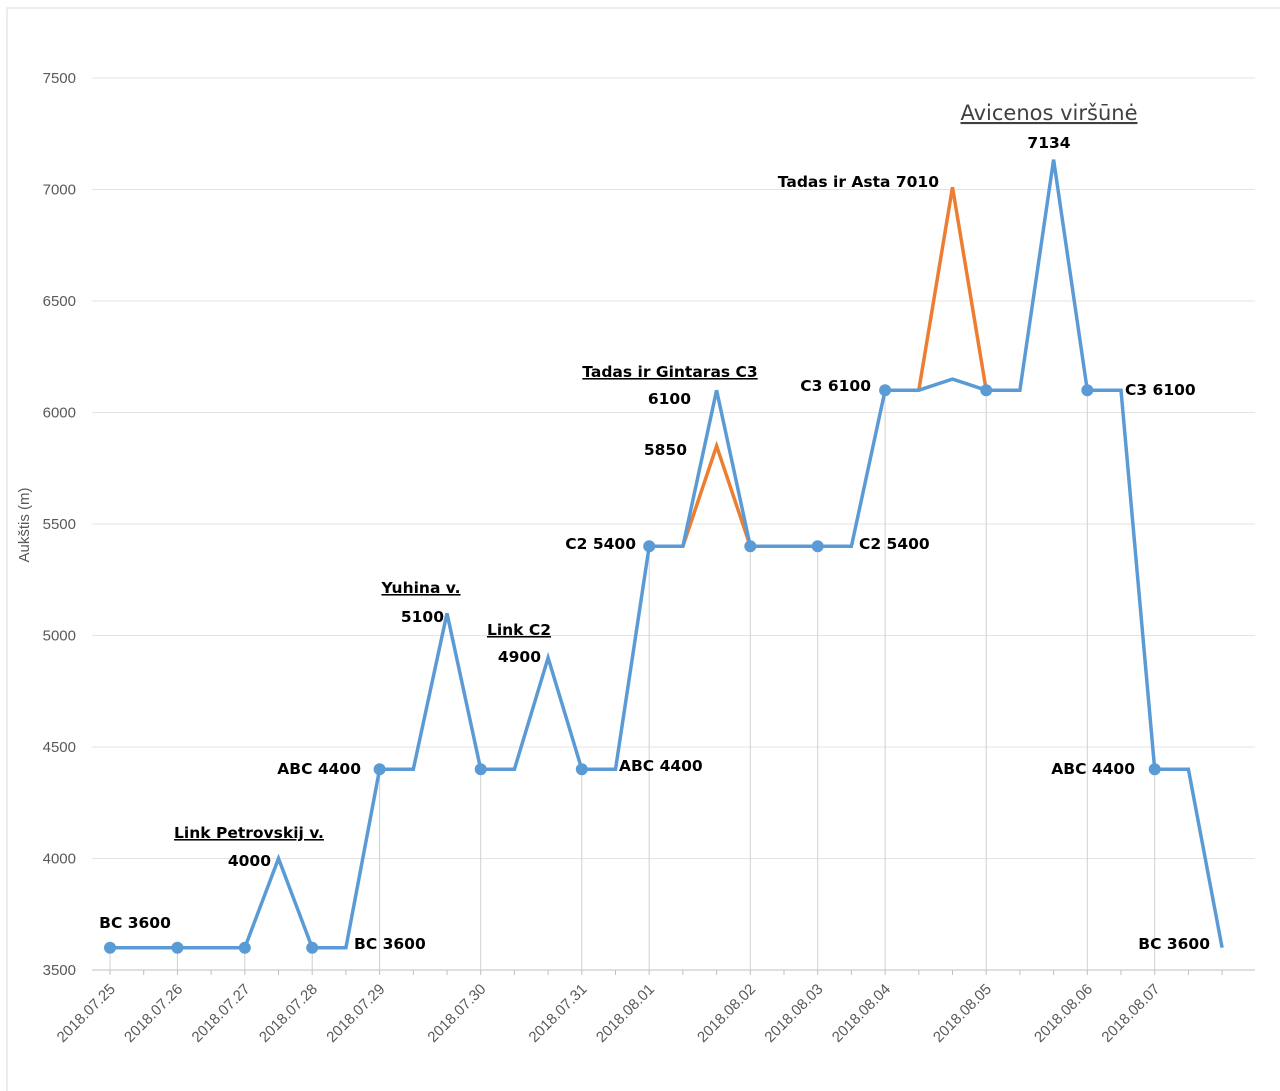  I want to click on x-tick-label: 2018.07.31, so click(558, 1013).